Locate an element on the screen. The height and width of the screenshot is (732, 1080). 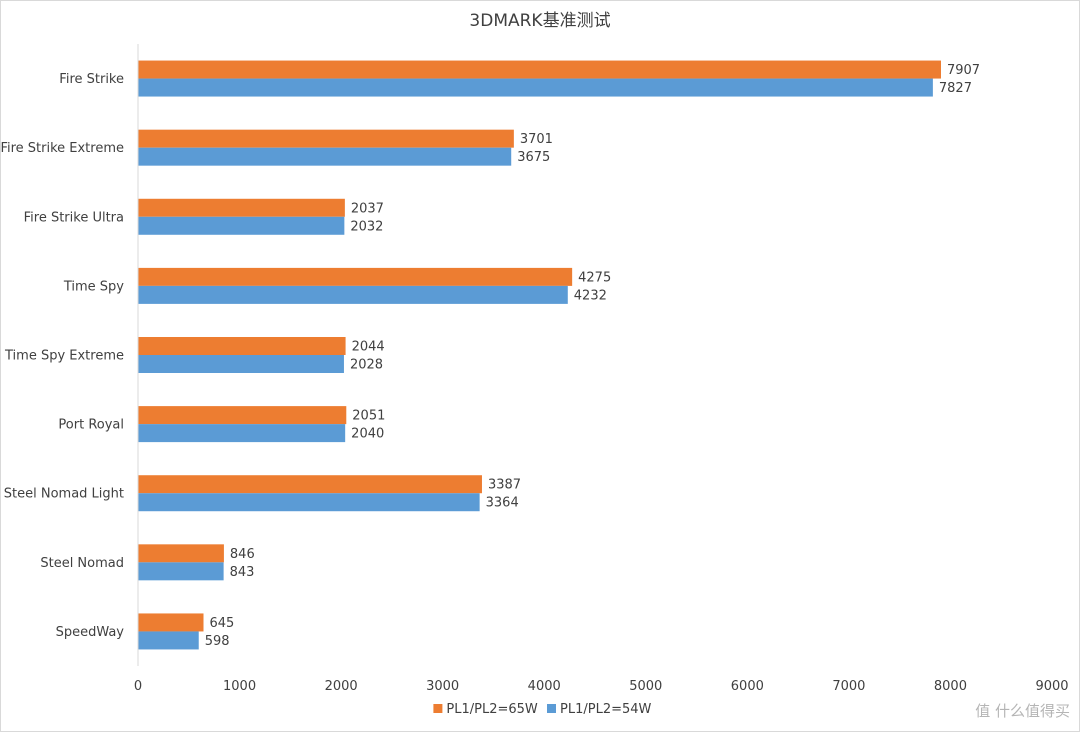
x-tick-label: 4000 is located at coordinates (544, 686).